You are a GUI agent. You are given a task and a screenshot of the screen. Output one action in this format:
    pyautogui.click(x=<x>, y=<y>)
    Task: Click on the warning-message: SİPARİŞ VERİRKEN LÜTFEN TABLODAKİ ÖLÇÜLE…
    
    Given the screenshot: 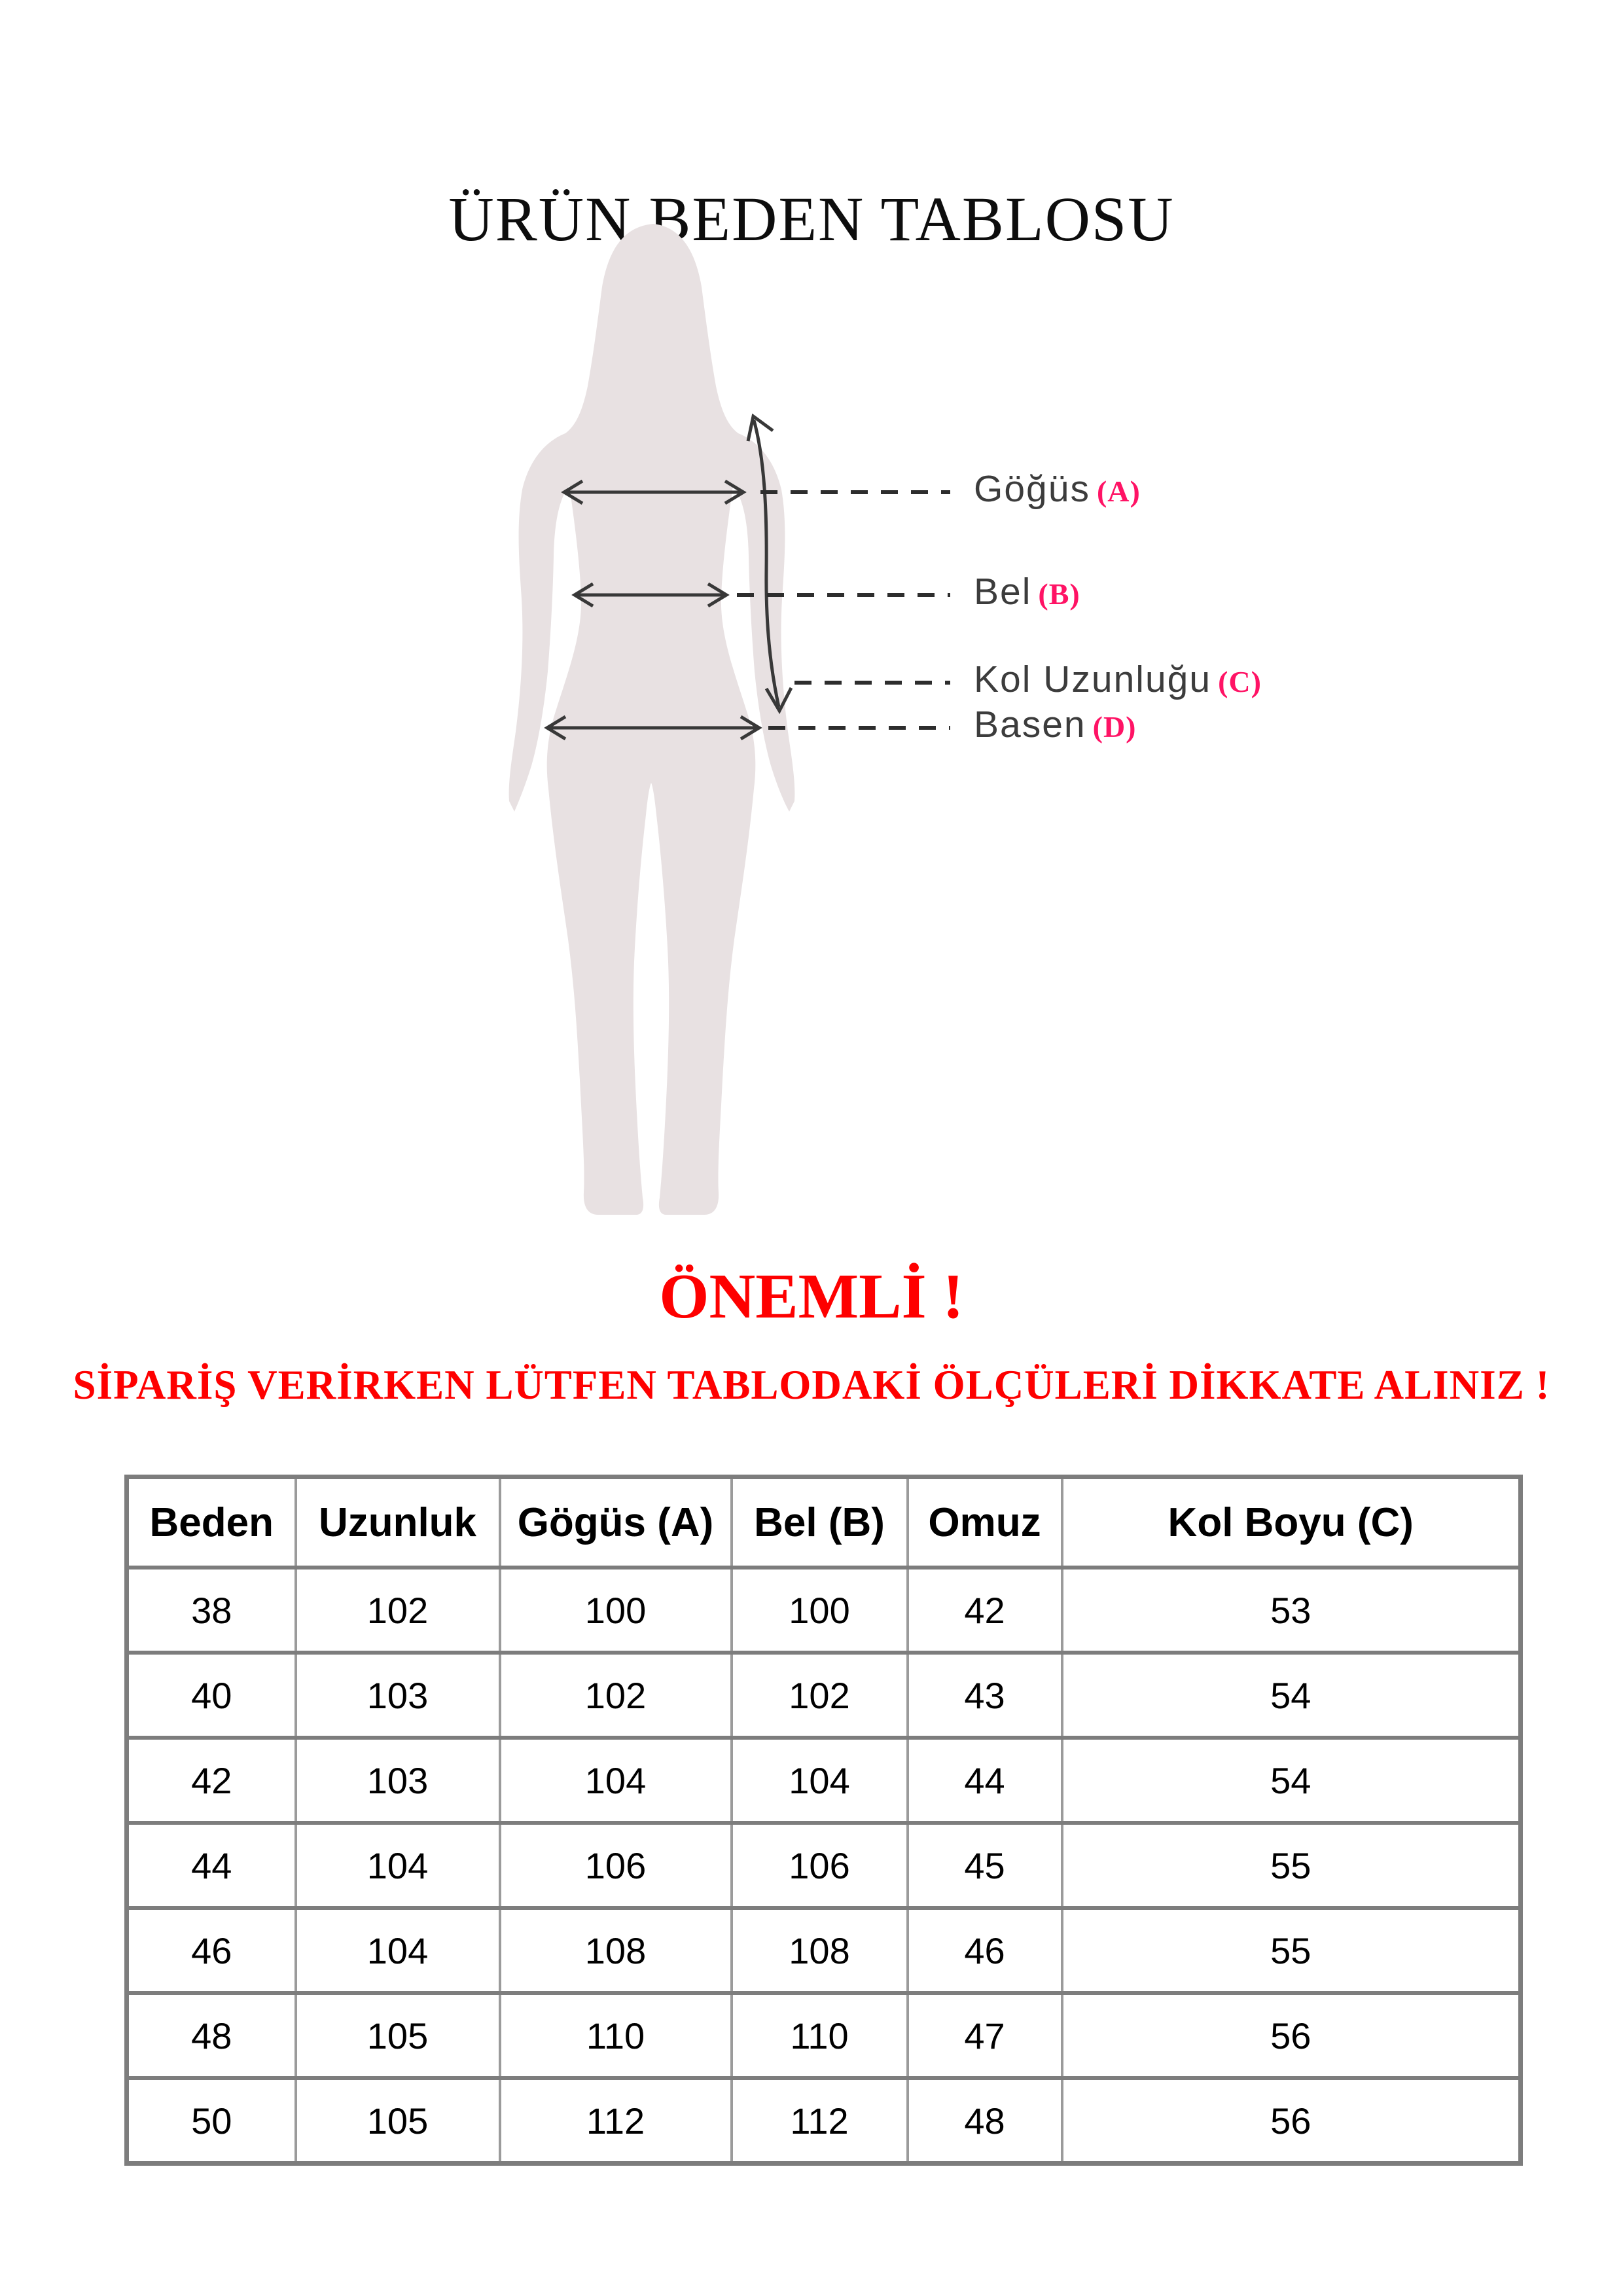 What is the action you would take?
    pyautogui.click(x=811, y=1385)
    